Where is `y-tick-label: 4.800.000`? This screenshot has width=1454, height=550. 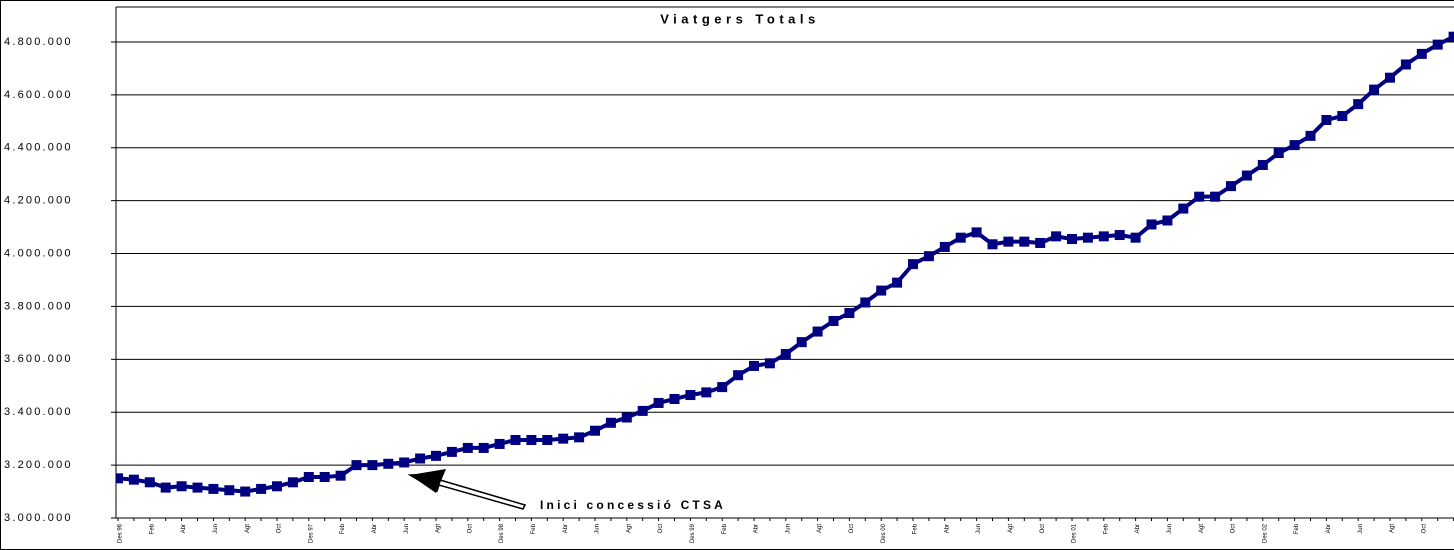 y-tick-label: 4.800.000 is located at coordinates (38, 42).